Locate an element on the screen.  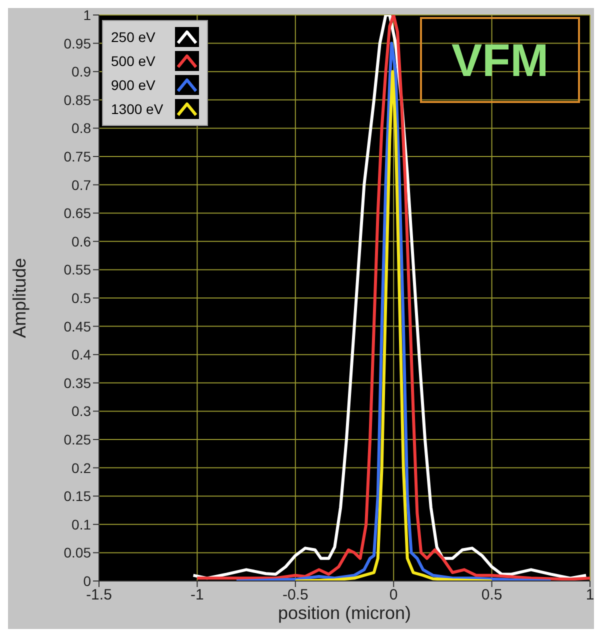
x-tick-label: -1.5 is located at coordinates (99, 595).